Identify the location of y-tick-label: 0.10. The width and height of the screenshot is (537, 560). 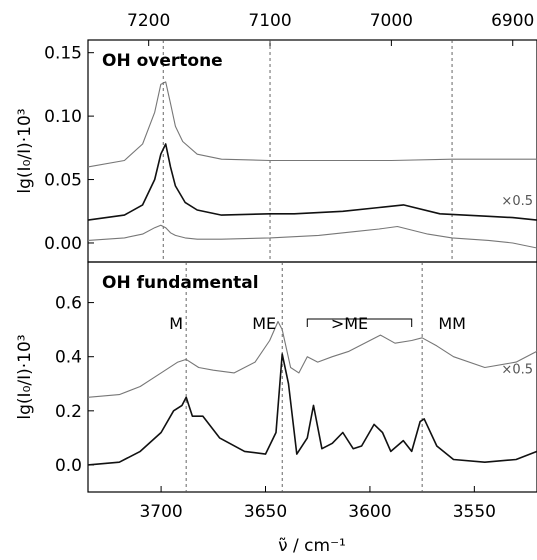
(63, 117).